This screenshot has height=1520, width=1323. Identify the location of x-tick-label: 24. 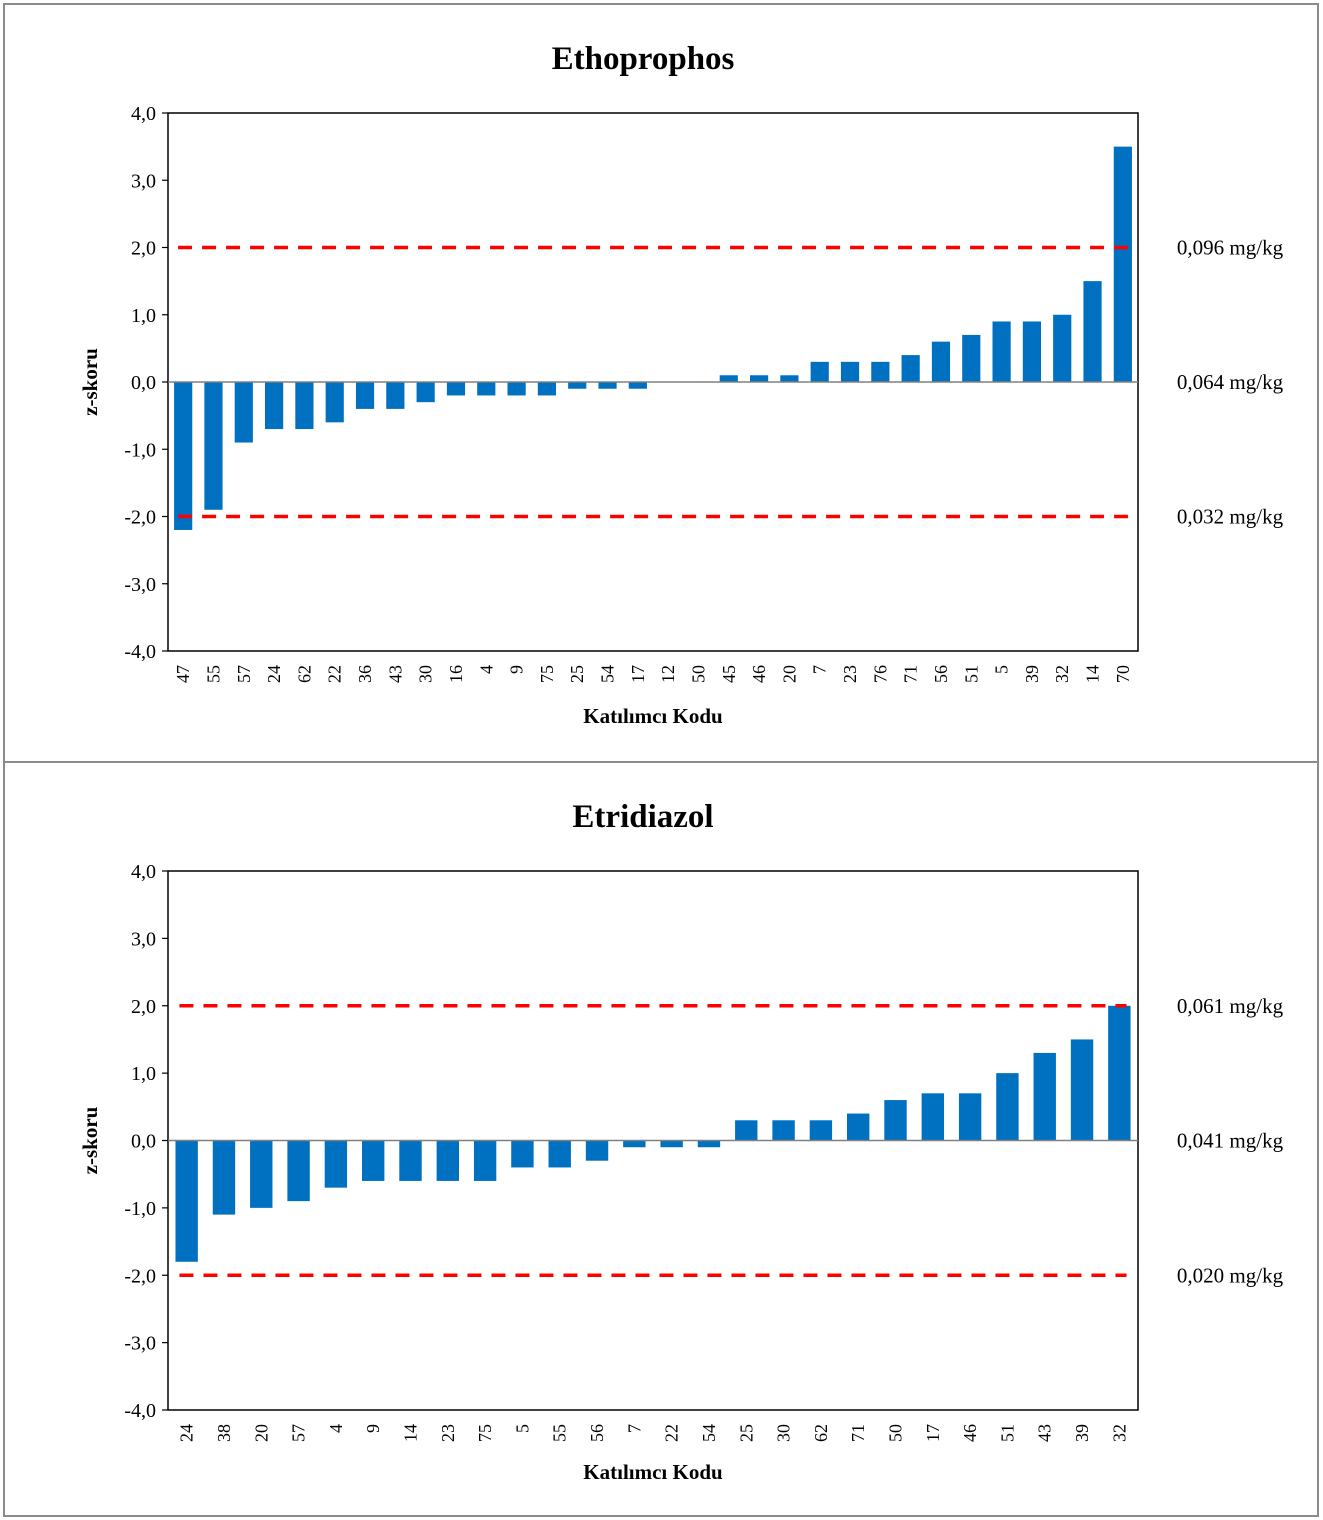
(274, 674).